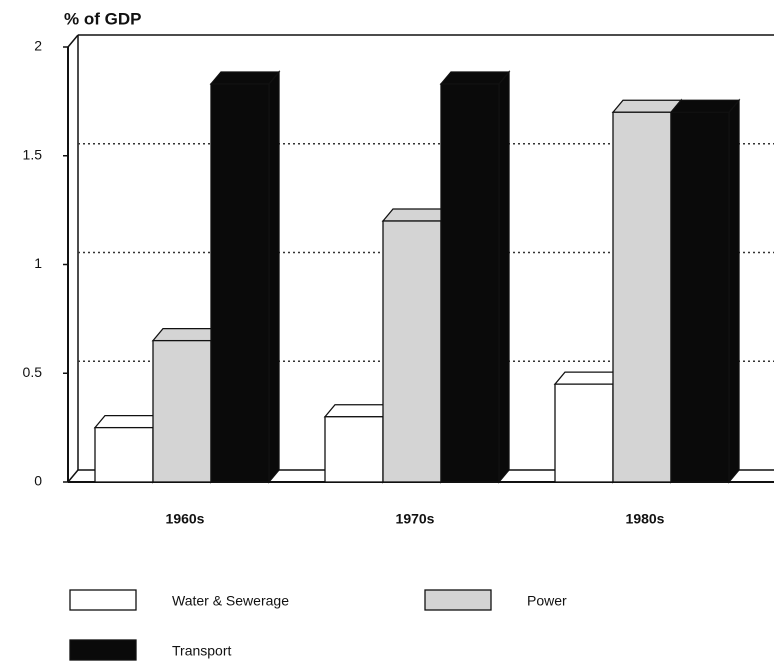 Image resolution: width=774 pixels, height=663 pixels. Describe the element at coordinates (547, 601) in the screenshot. I see `legend-label: Power` at that location.